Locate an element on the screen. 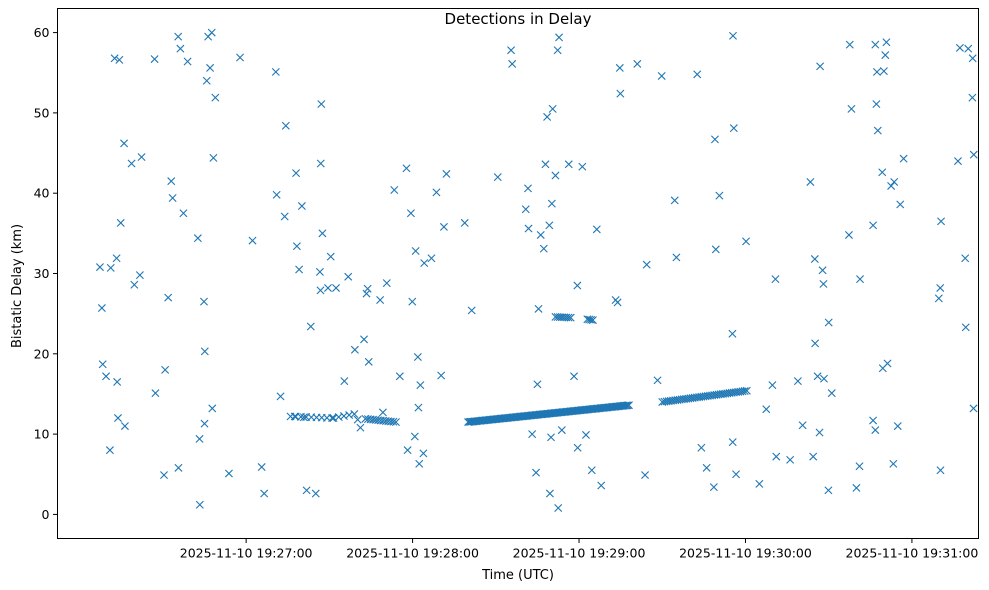 This screenshot has width=989, height=590. y-tick-label: 30 is located at coordinates (42, 273).